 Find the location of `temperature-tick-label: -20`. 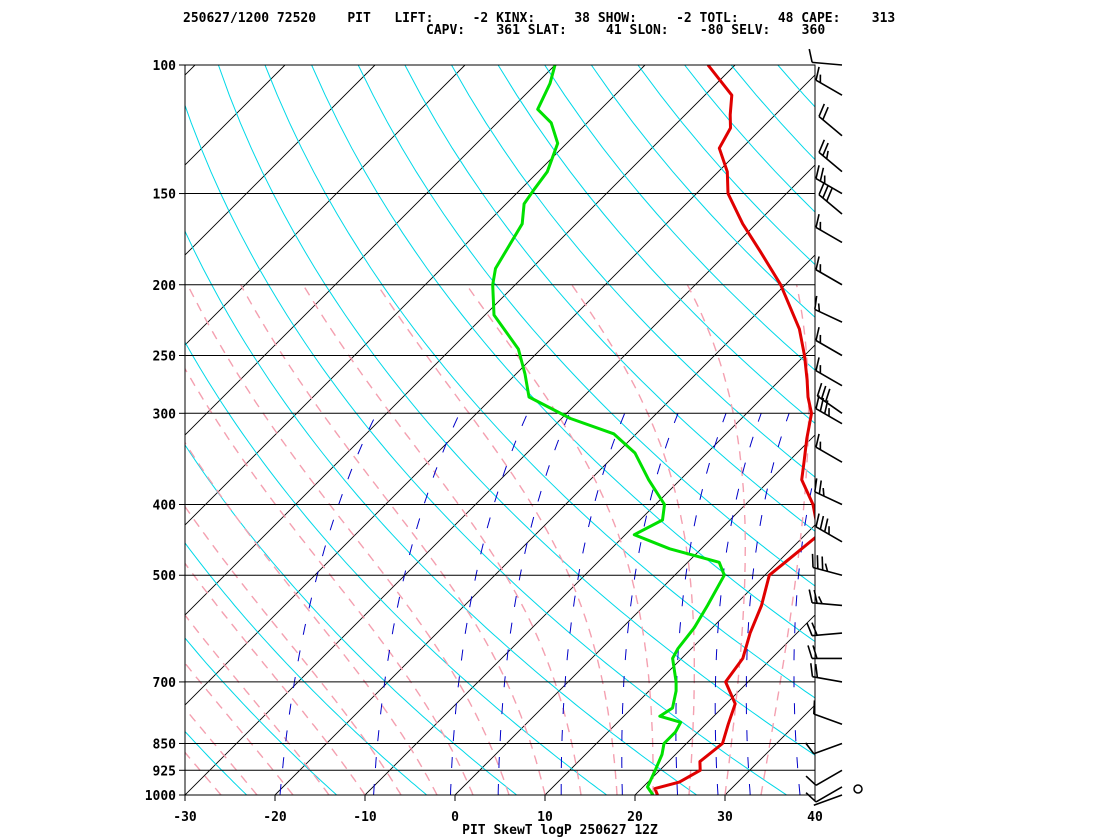

temperature-tick-label: -20 is located at coordinates (275, 817).